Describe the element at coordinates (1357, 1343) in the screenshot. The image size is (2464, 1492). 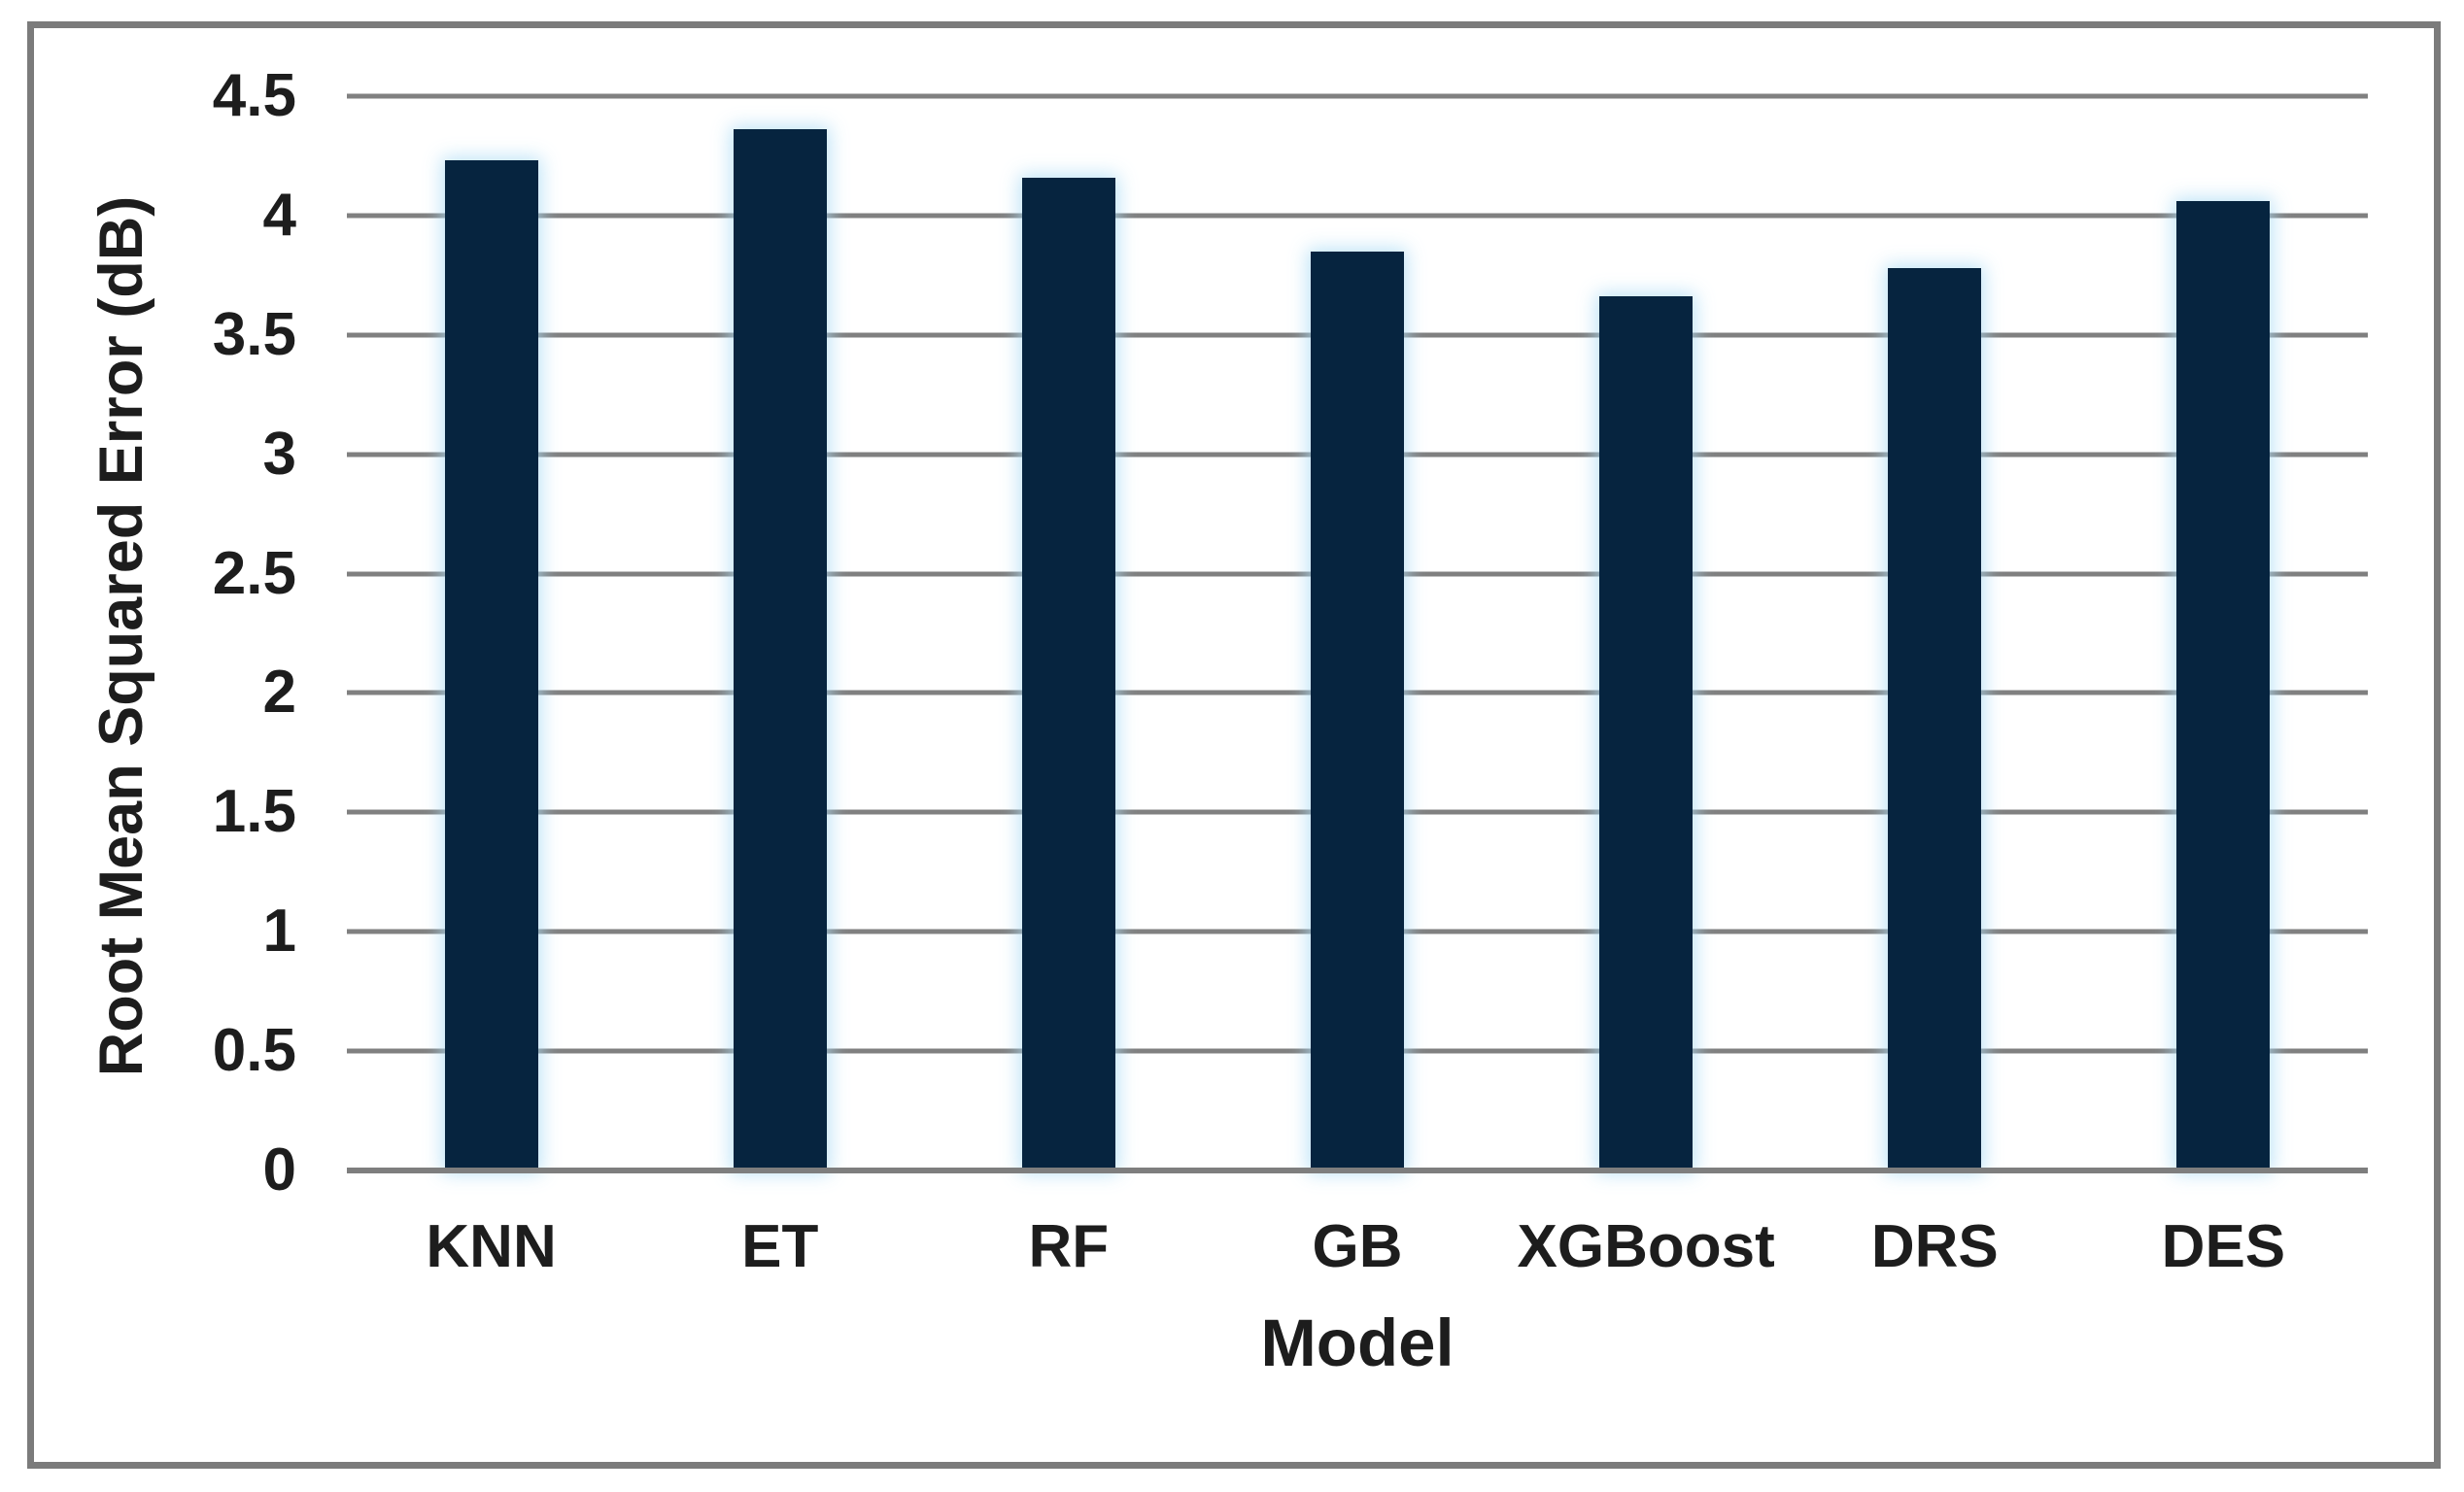
I see `x-axis-title: Model` at that location.